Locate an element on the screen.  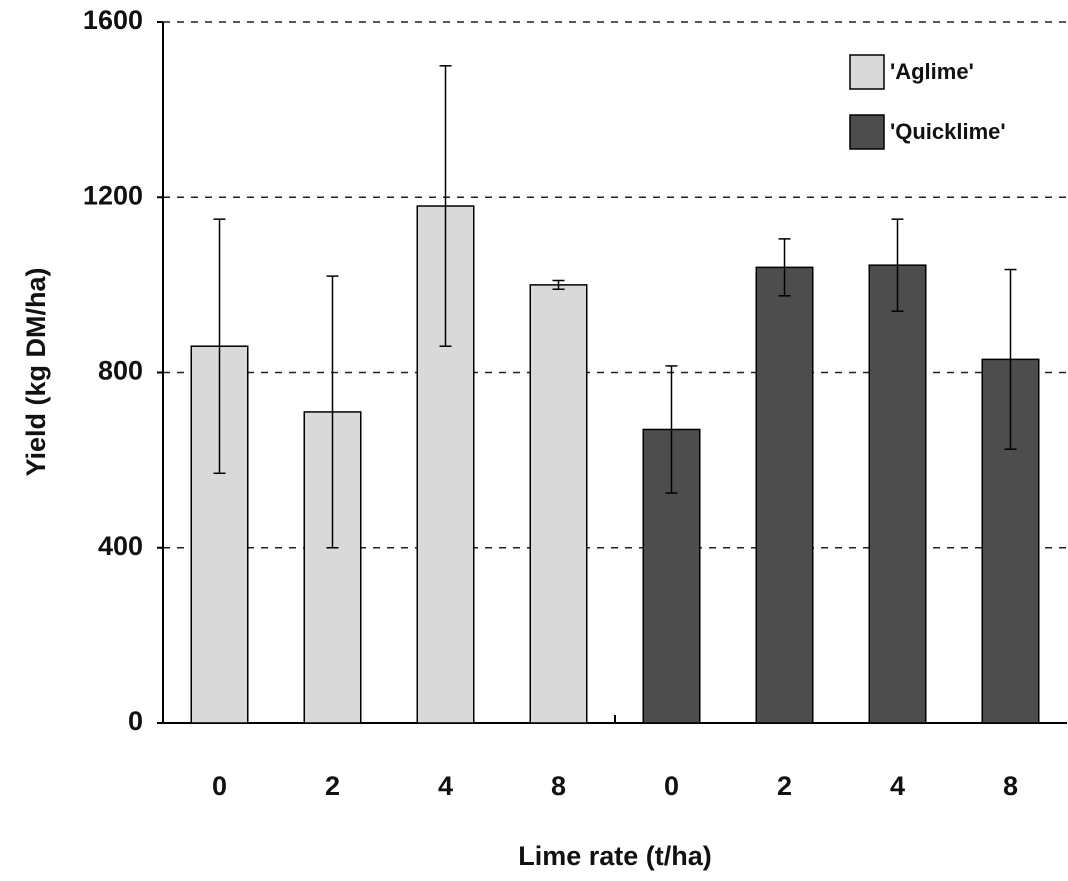
y-tick-label: 1200 is located at coordinates (113, 195).